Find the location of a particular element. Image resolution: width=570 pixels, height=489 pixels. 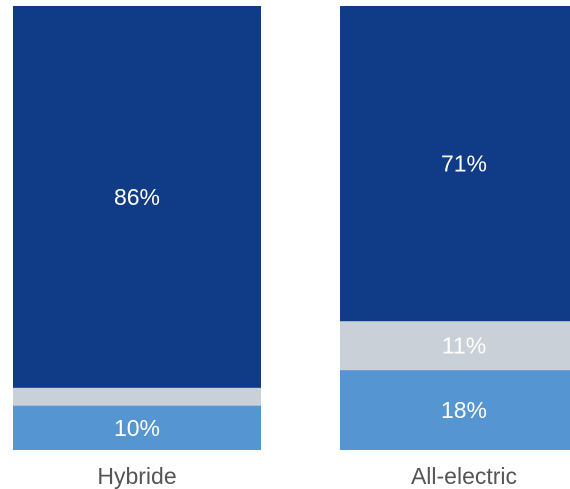

category-label-1: All-electric is located at coordinates (464, 476).